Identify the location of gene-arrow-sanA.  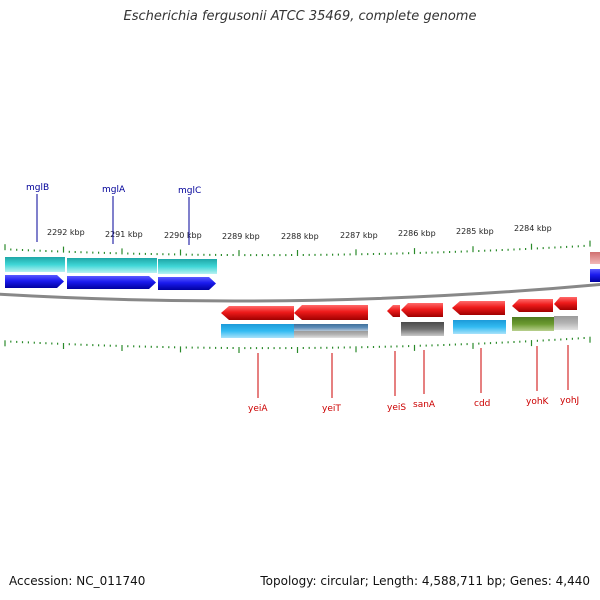
(422, 310).